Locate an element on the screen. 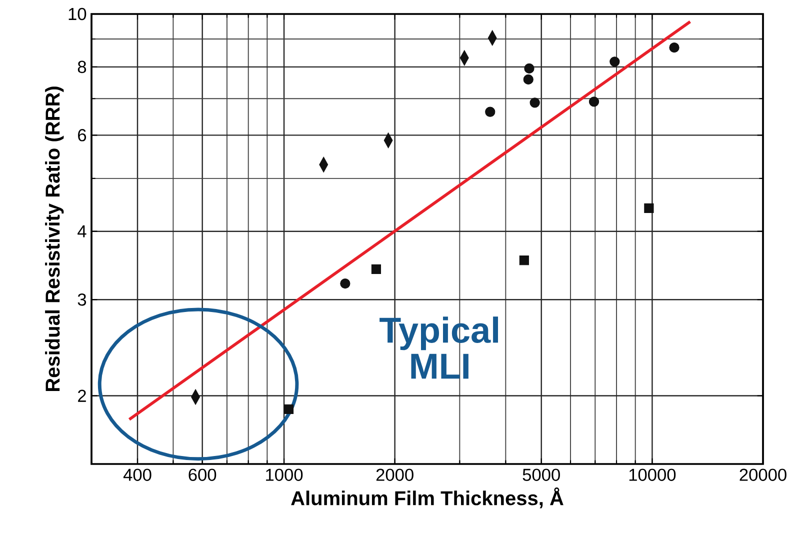 The image size is (798, 533). y-tick-label: 8 is located at coordinates (82, 67).